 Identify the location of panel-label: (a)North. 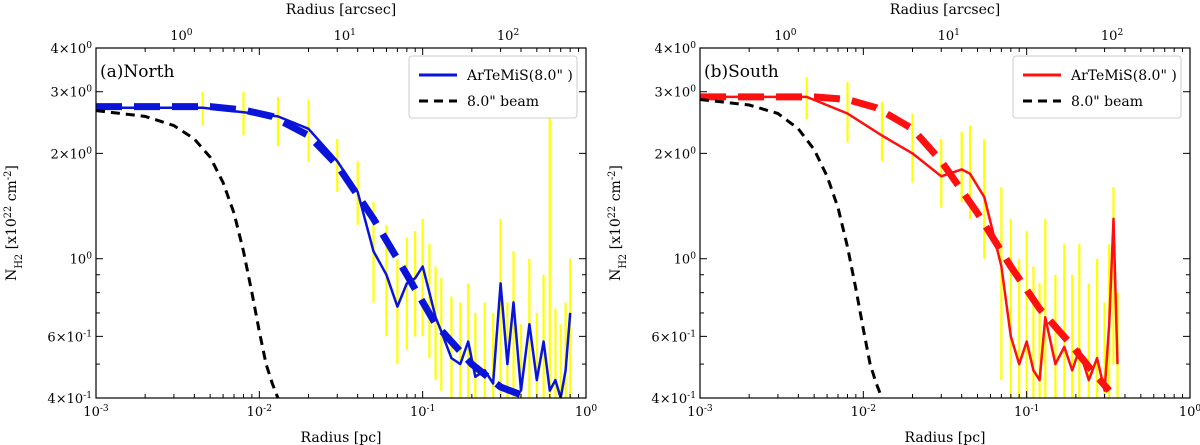
(137, 72).